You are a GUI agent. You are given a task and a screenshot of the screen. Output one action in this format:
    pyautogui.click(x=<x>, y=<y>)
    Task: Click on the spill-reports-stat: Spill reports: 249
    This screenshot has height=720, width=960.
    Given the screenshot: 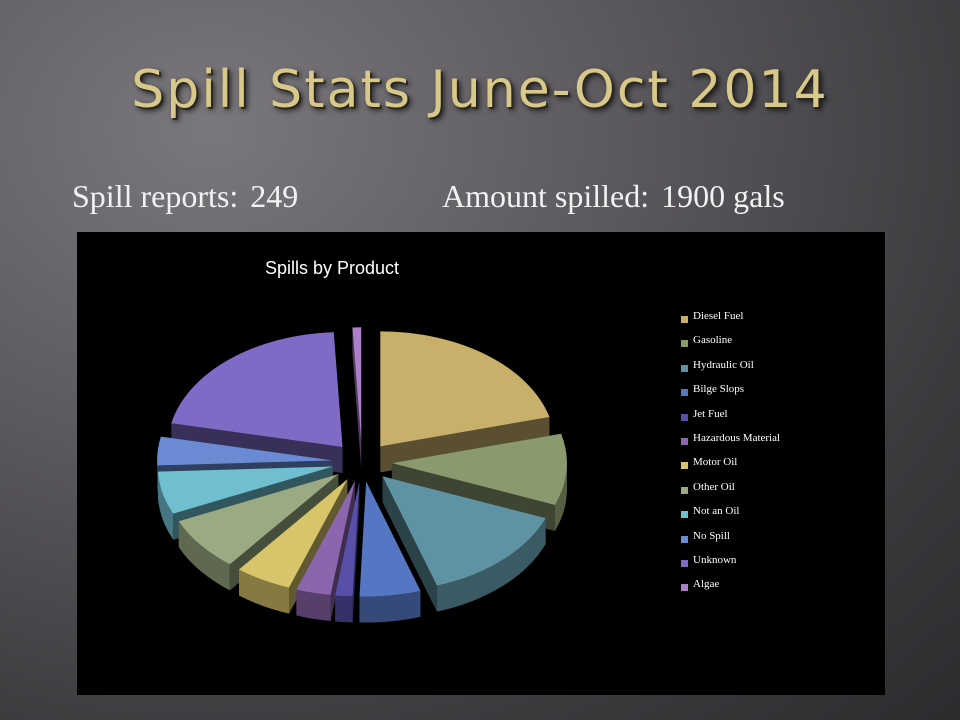 What is the action you would take?
    pyautogui.click(x=185, y=196)
    